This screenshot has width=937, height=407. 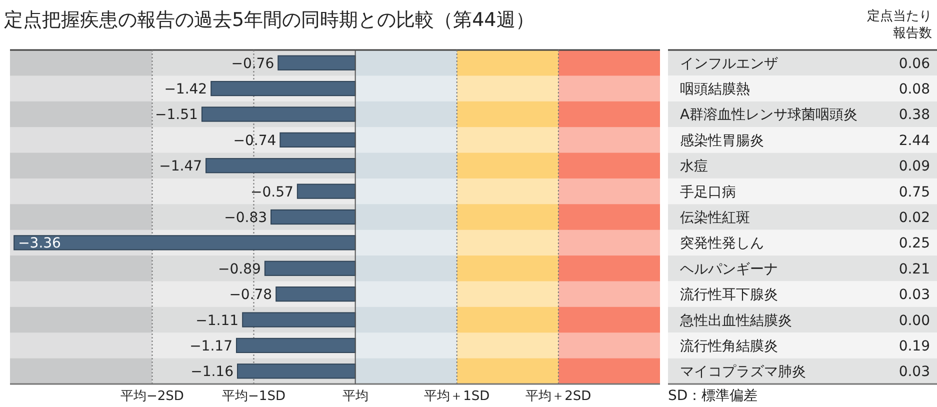 I want to click on data-label: −0.78, so click(x=250, y=295).